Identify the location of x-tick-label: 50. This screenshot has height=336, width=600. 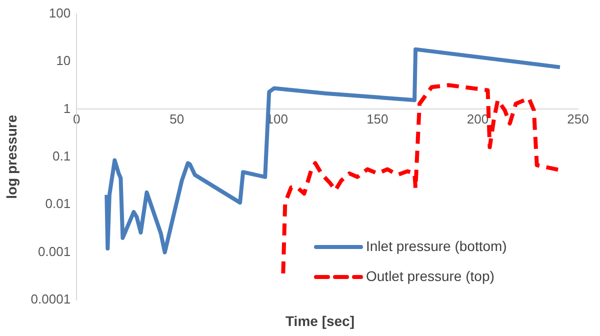
(177, 119).